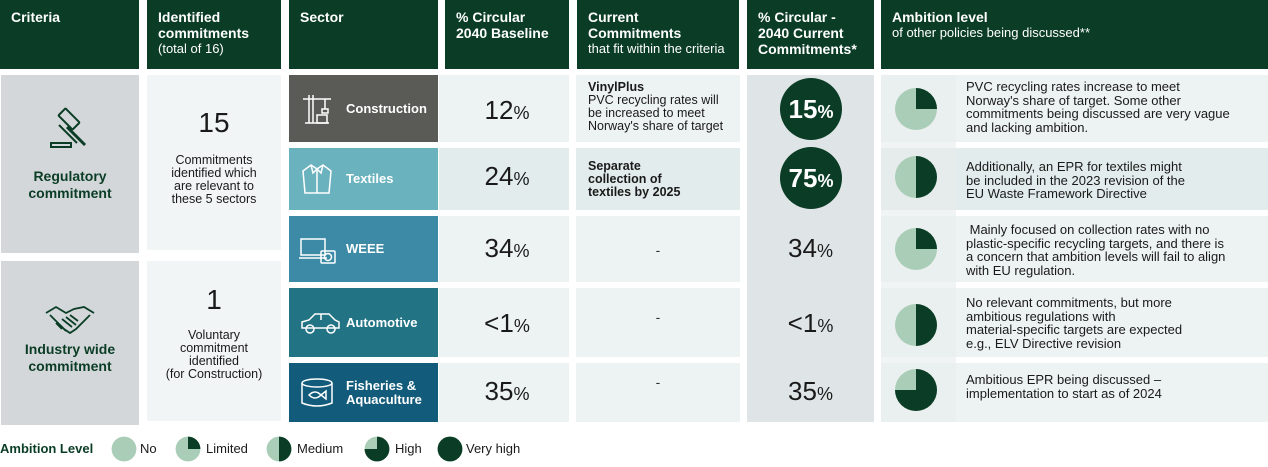 Image resolution: width=1268 pixels, height=467 pixels. I want to click on ambition-fisheries-line-1: Ambitious EPR being discussed –, so click(1064, 379).